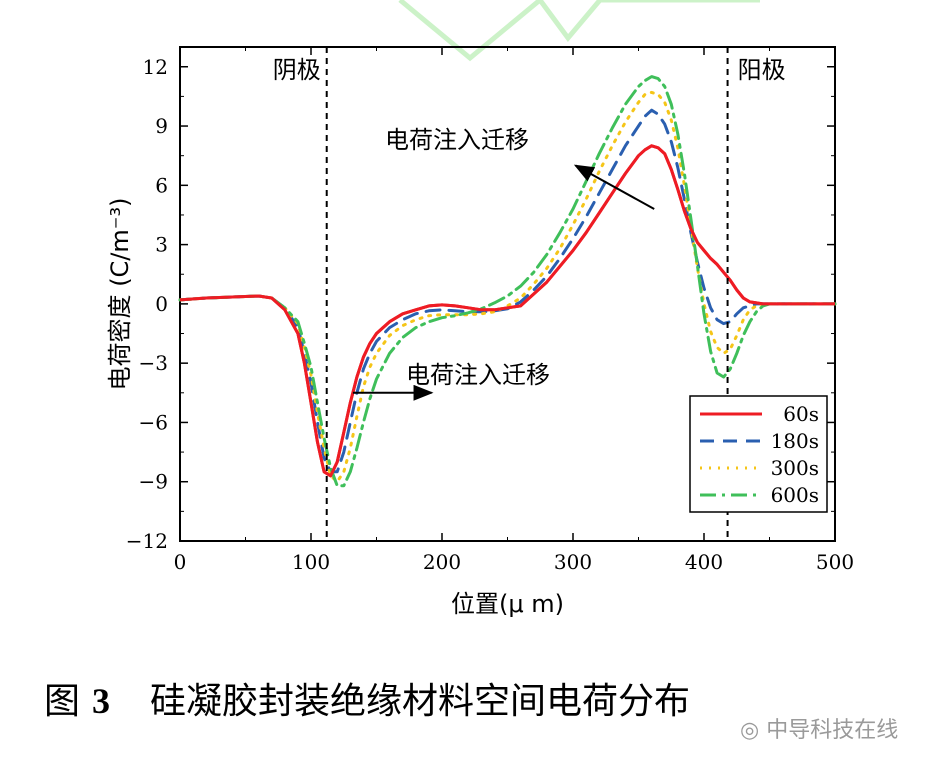  I want to click on arrow-lower-label: 电荷注入迁移, so click(478, 375).